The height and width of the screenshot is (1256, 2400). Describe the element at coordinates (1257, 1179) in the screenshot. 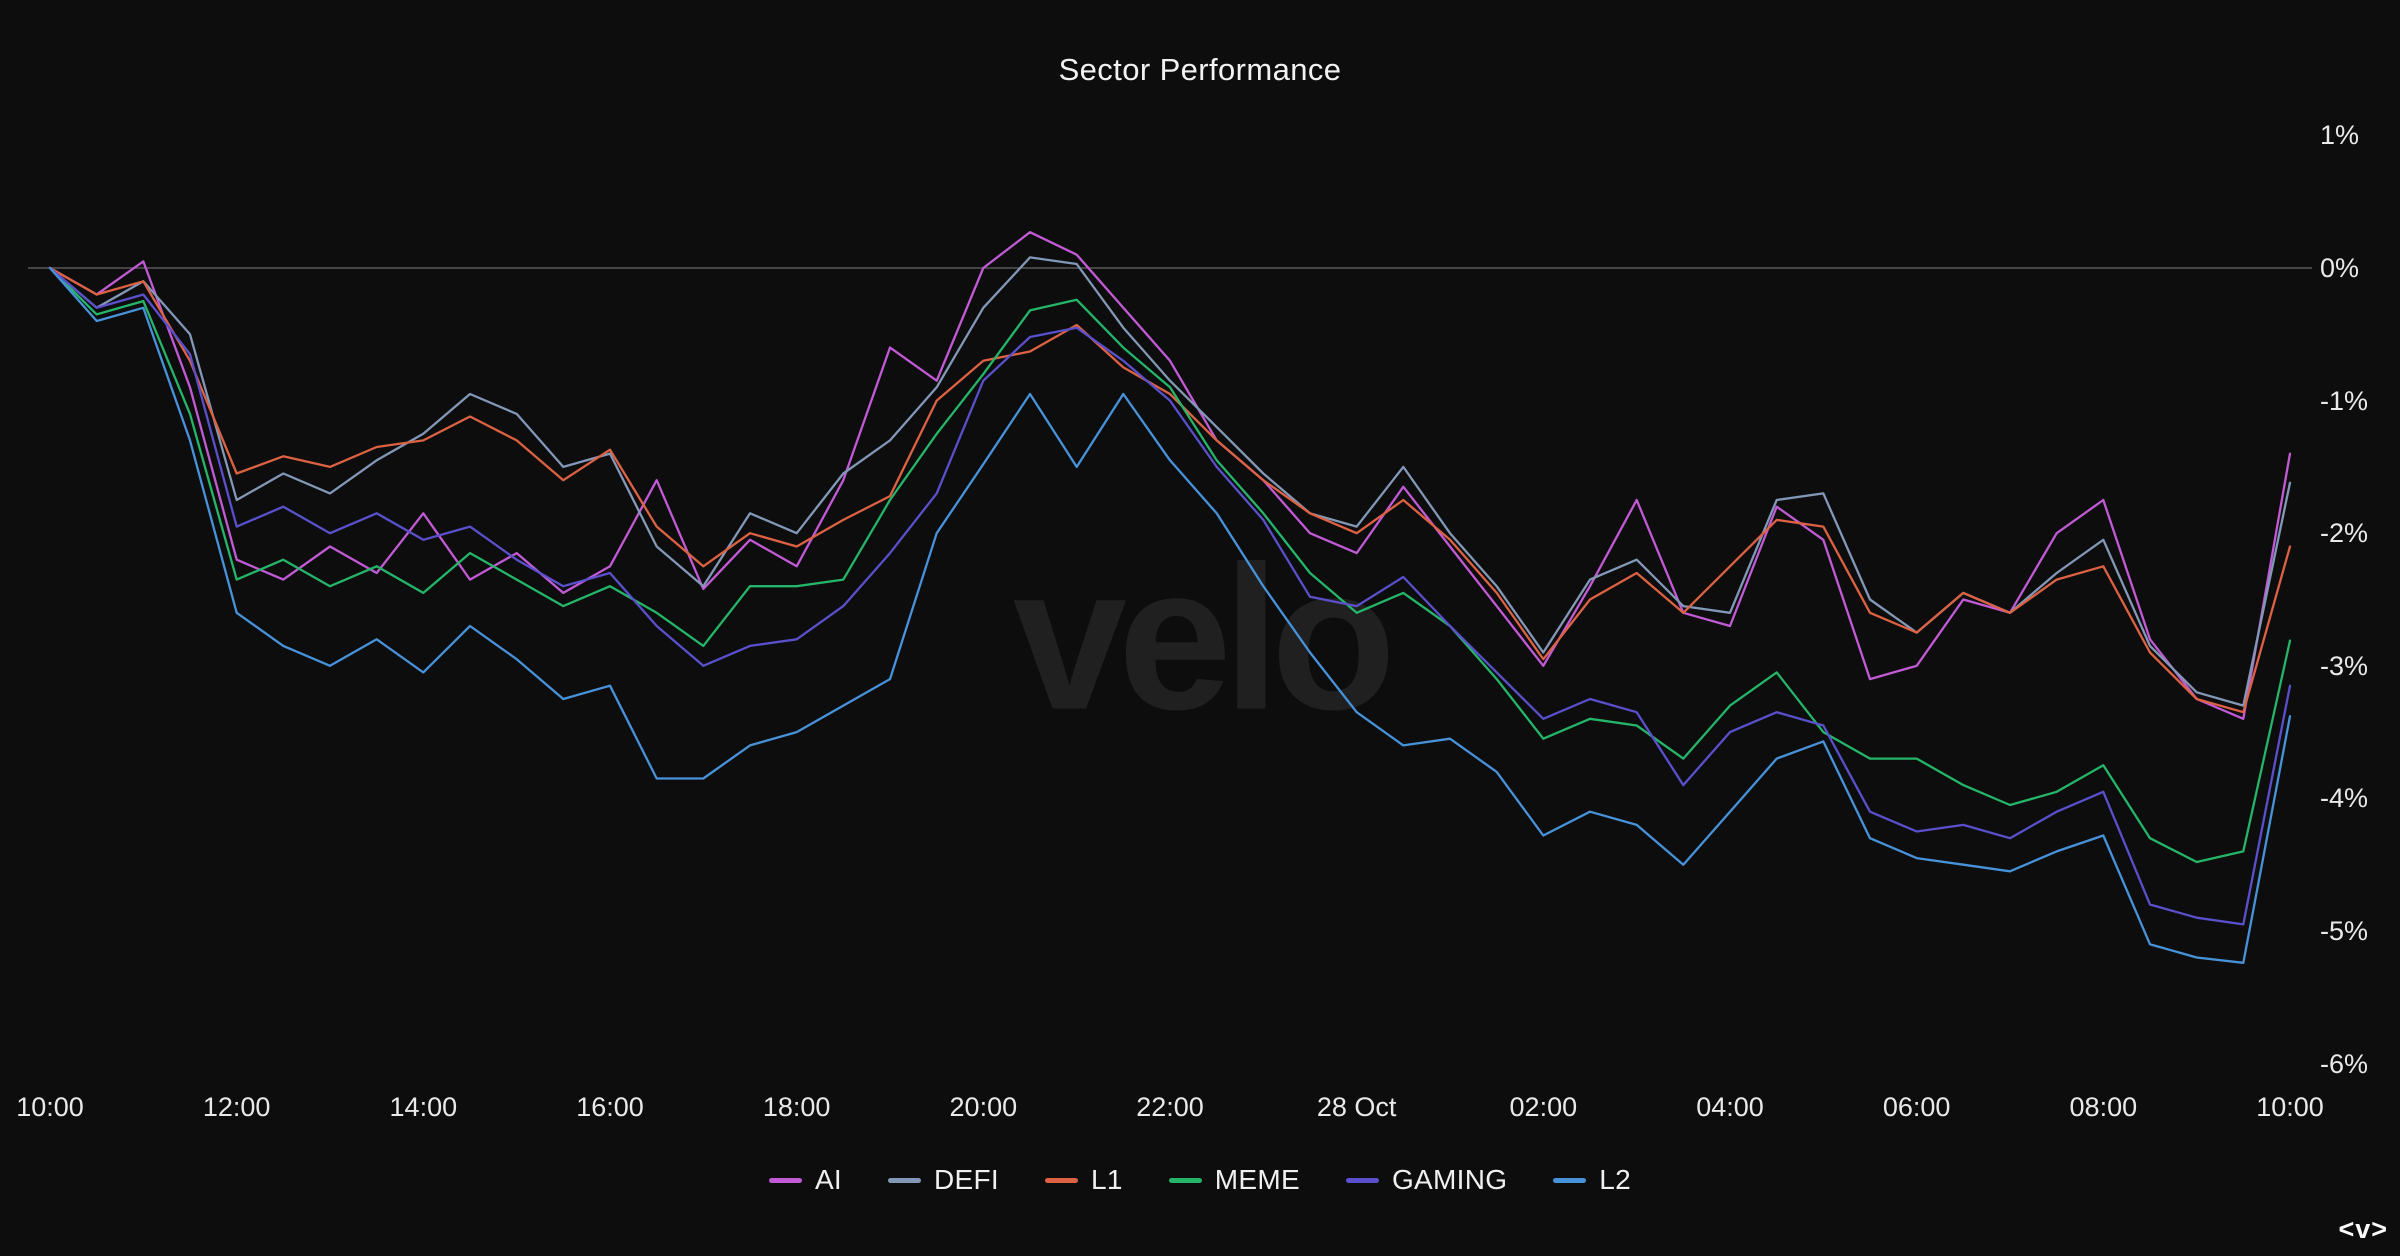

I see `legend-label: MEME` at that location.